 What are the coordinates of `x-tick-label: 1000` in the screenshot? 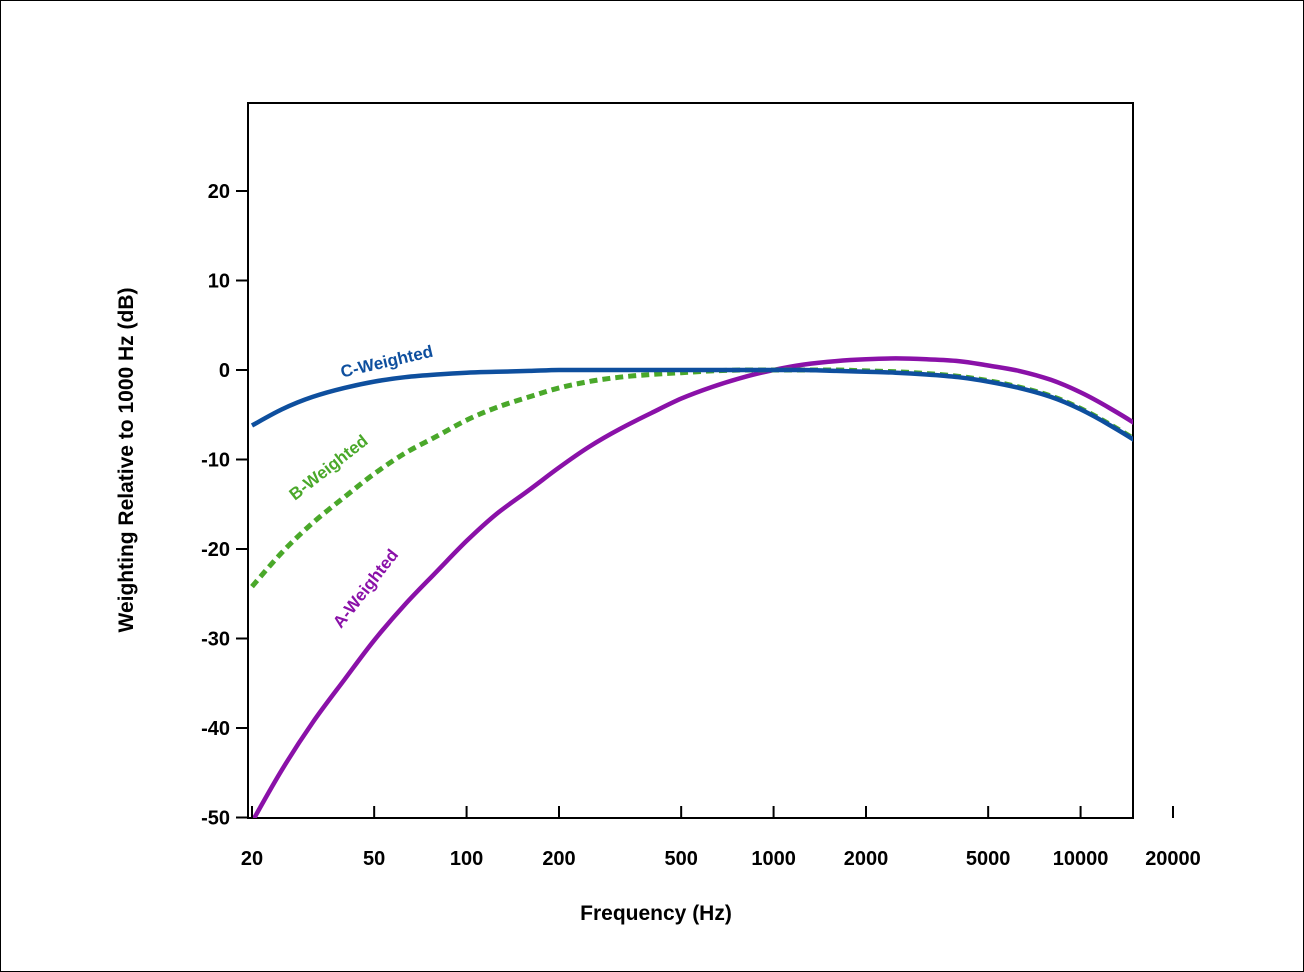 It's located at (773, 859).